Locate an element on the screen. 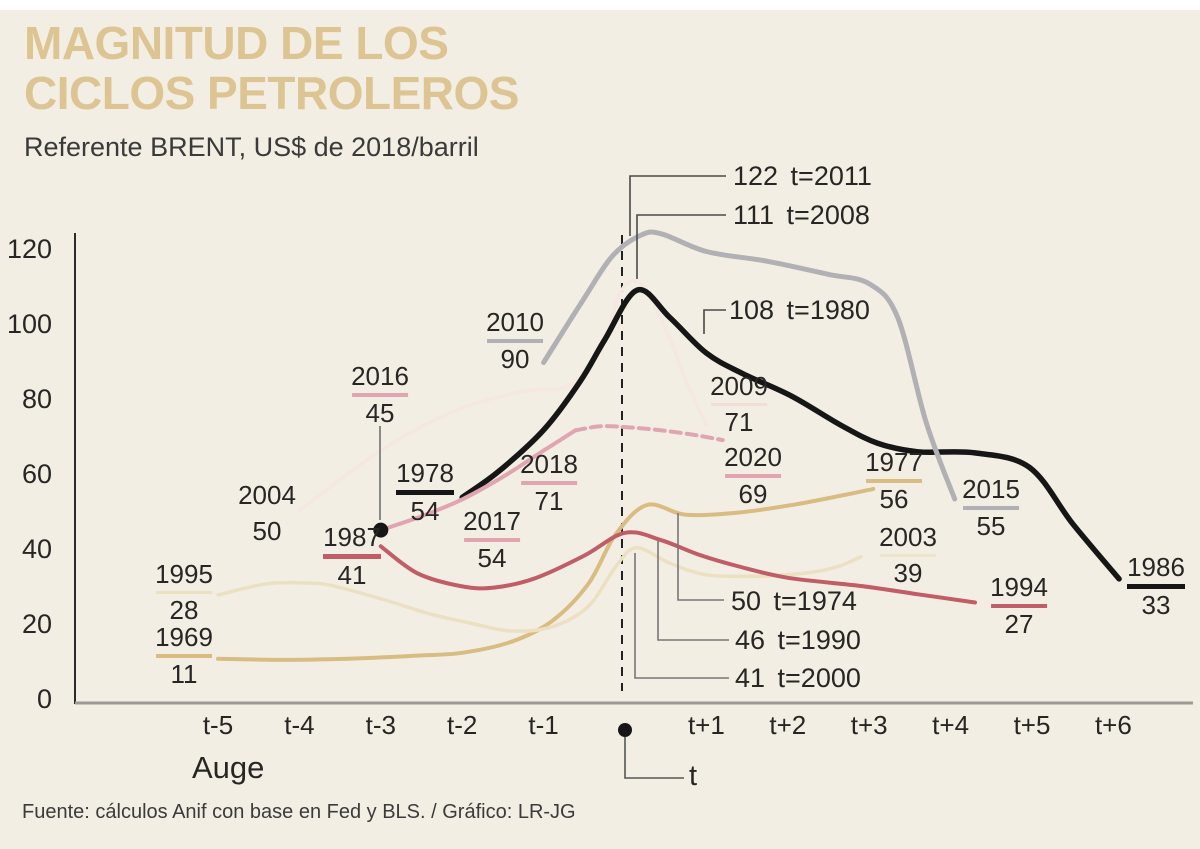 The width and height of the screenshot is (1200, 849). y-tick-20: 20 is located at coordinates (36, 624).